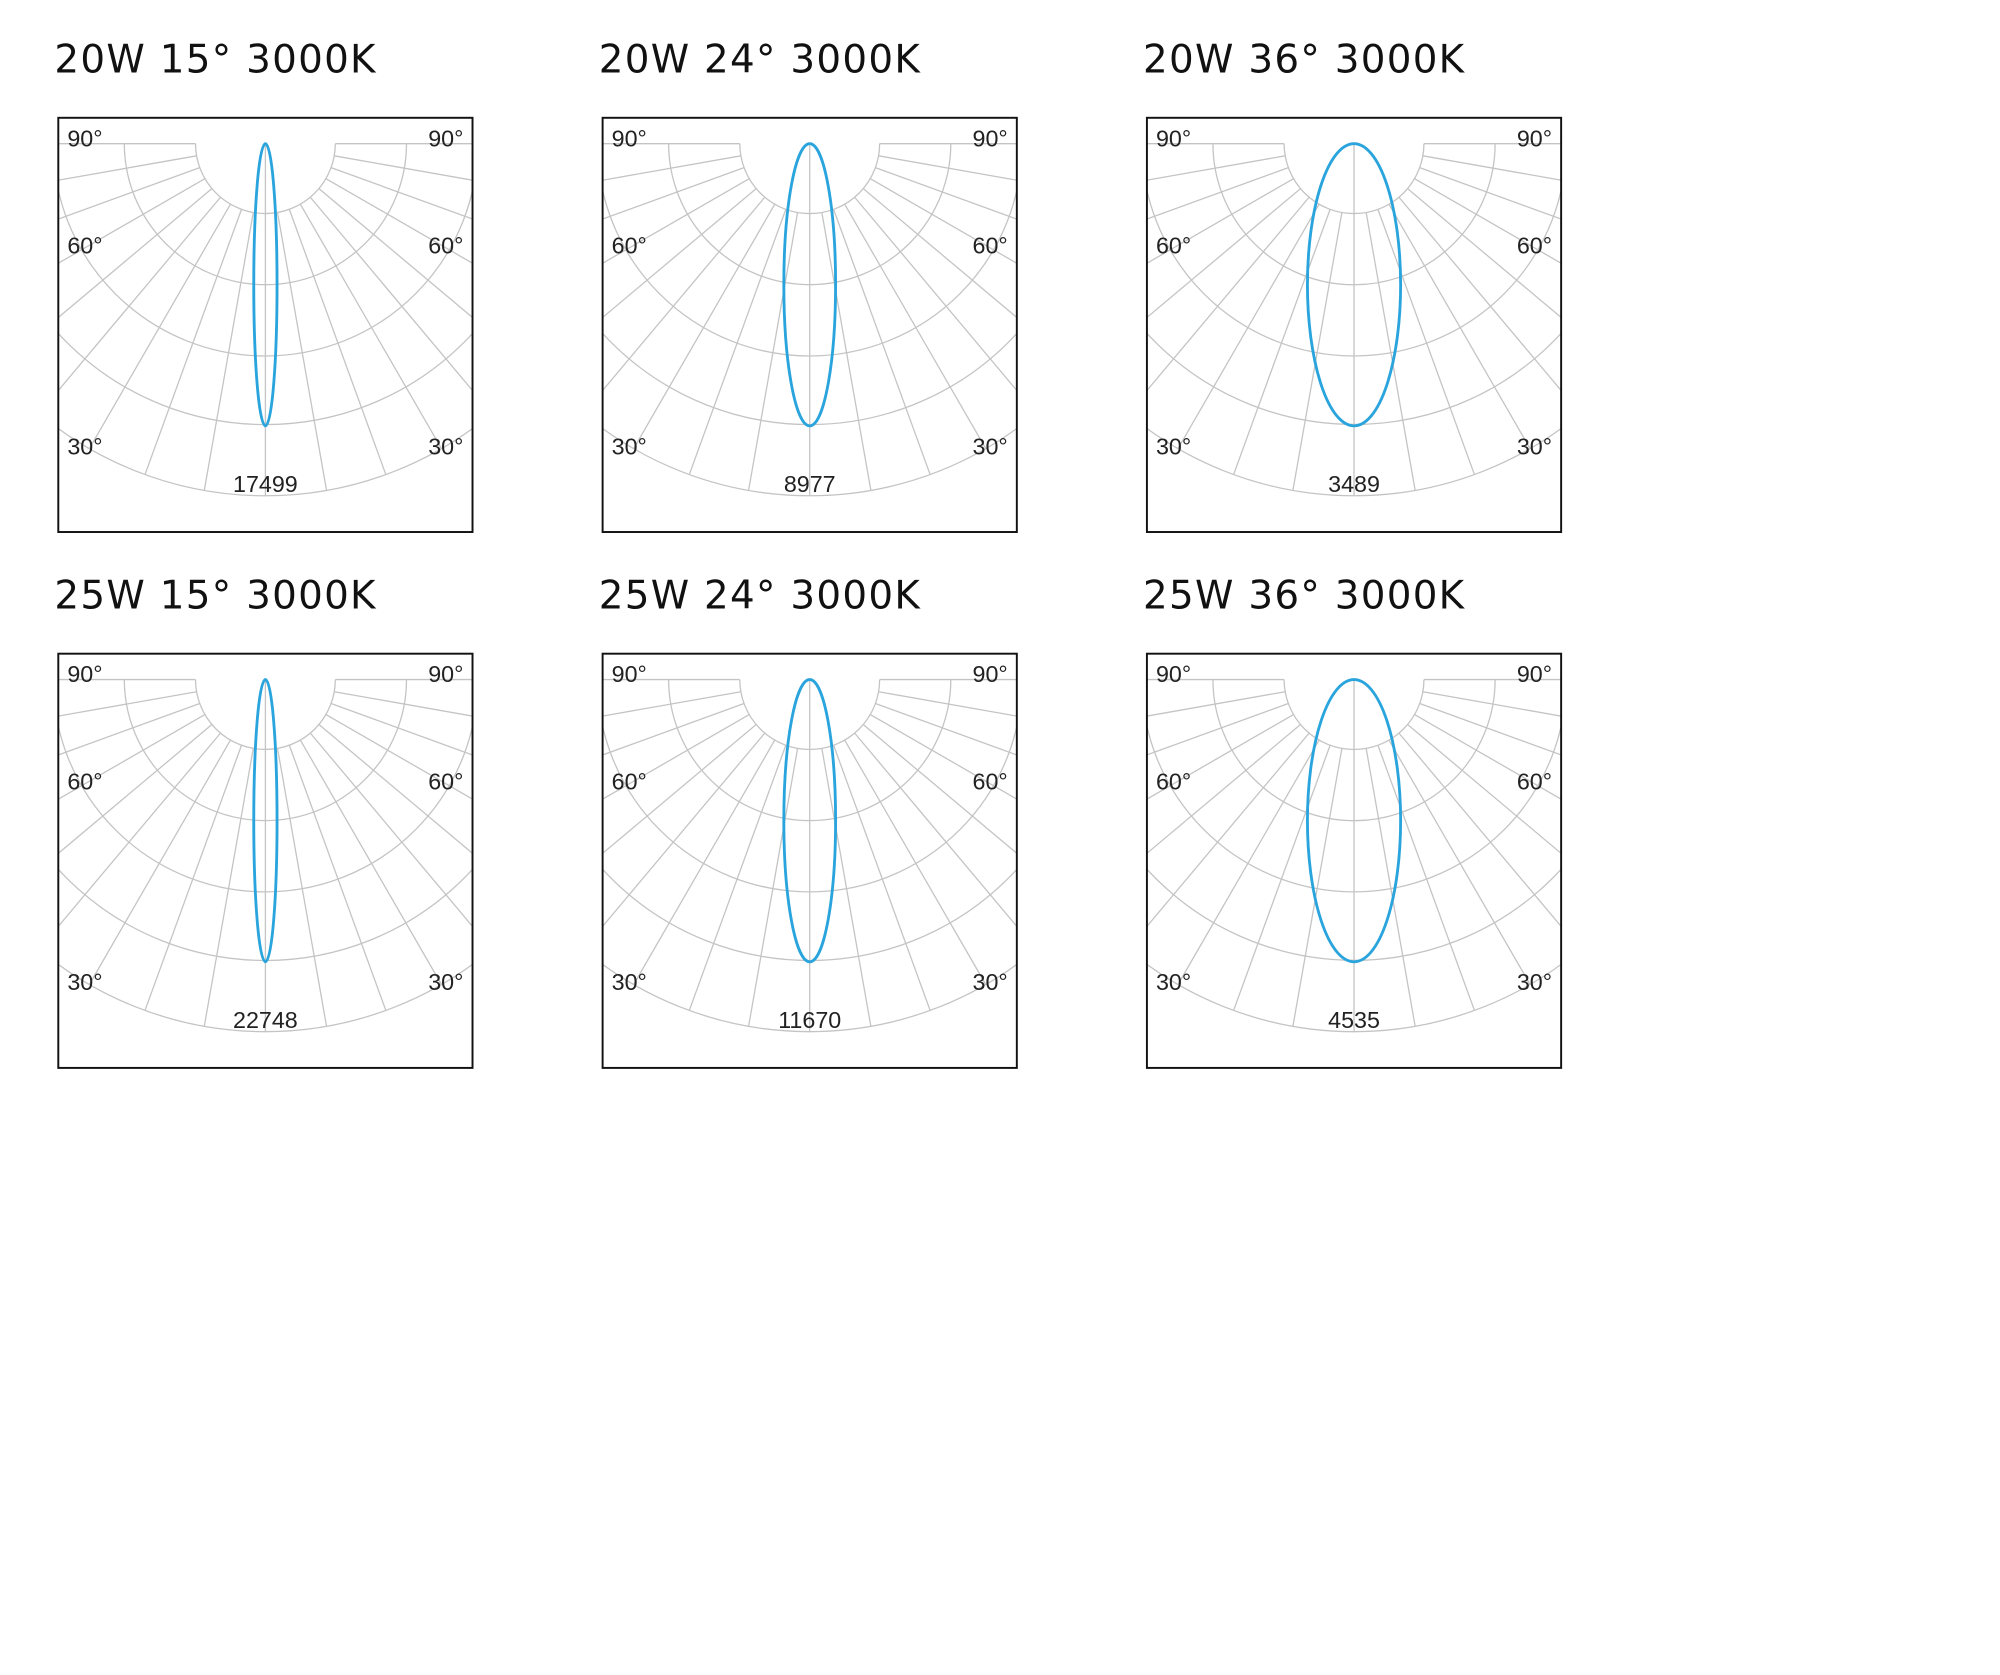  I want to click on polar-panel: 25W 24° 3000K 90° 90° 60° 60° 30° 30° 11670, so click(808, 821).